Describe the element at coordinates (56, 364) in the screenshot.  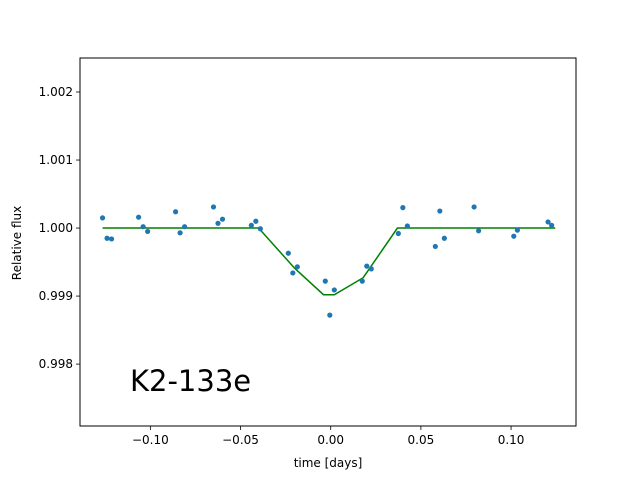
I see `y-tick-label: 0.998` at that location.